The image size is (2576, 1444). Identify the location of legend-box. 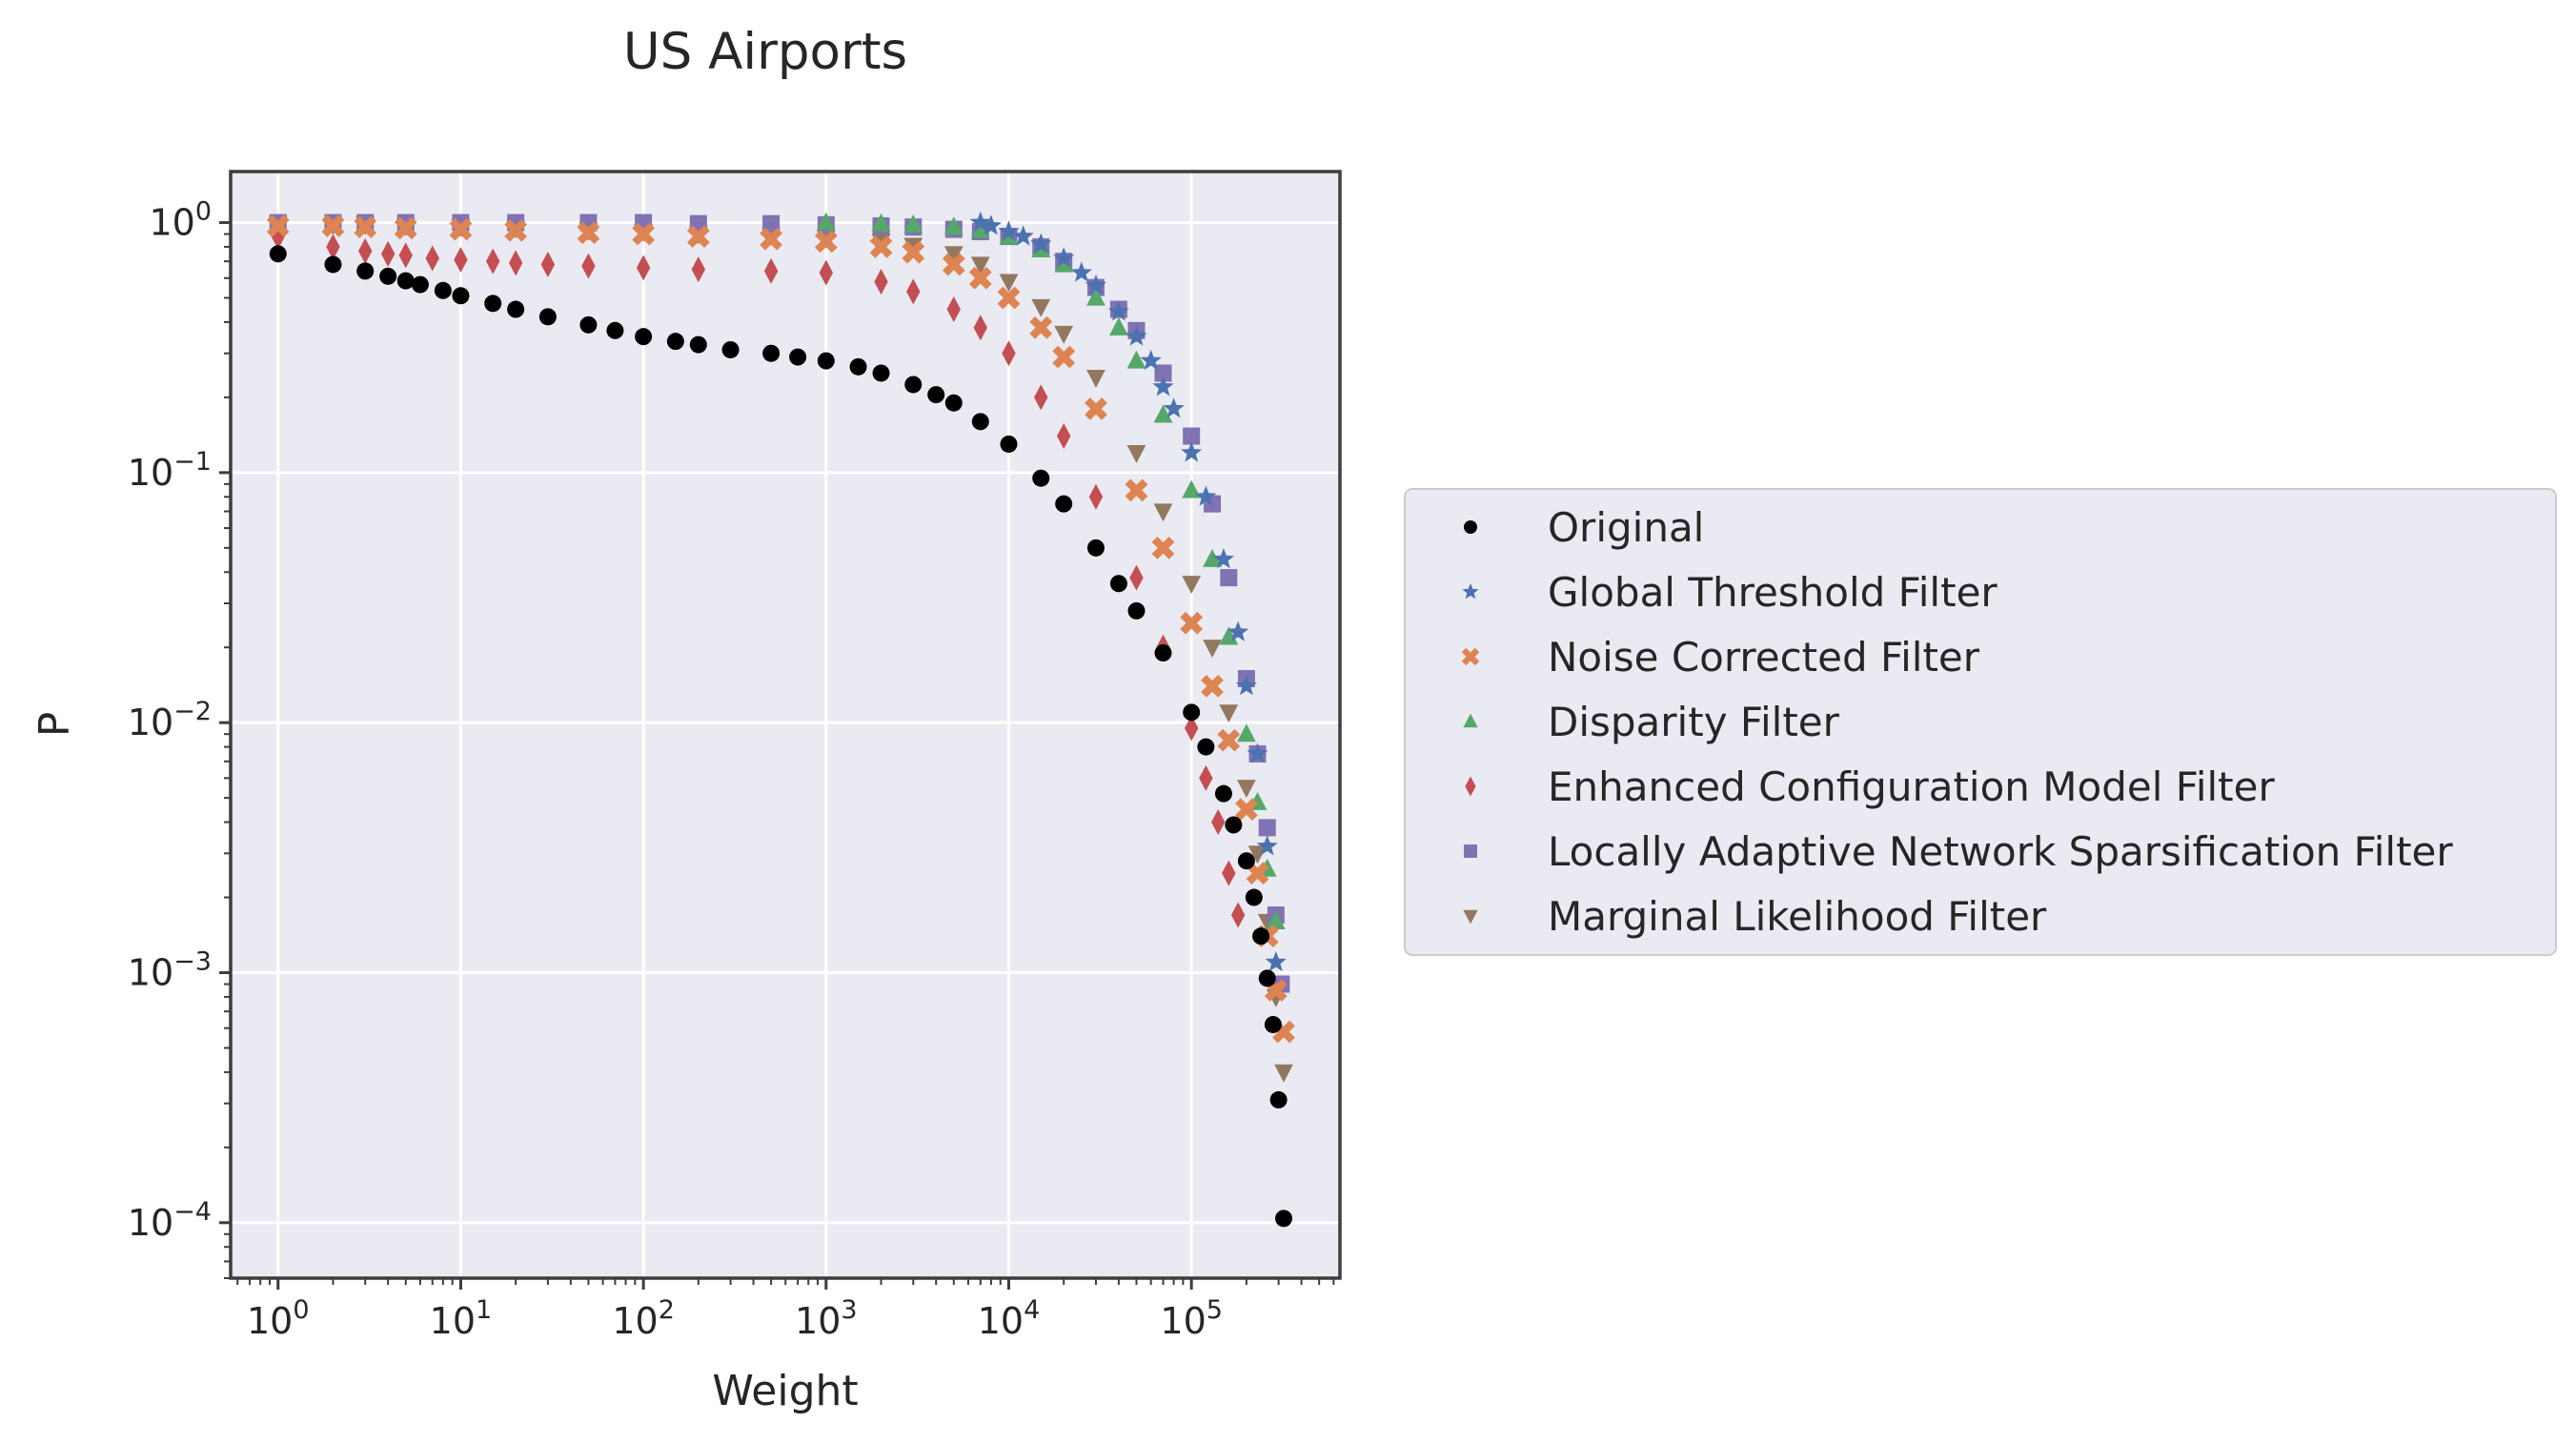
(1980, 722).